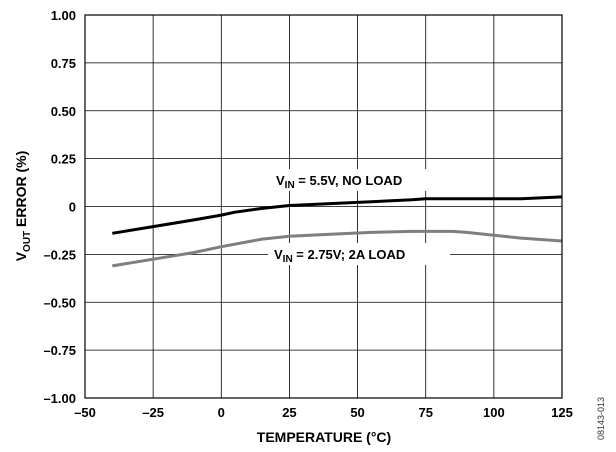 The width and height of the screenshot is (616, 452). I want to click on x-tick-label: 0, so click(221, 412).